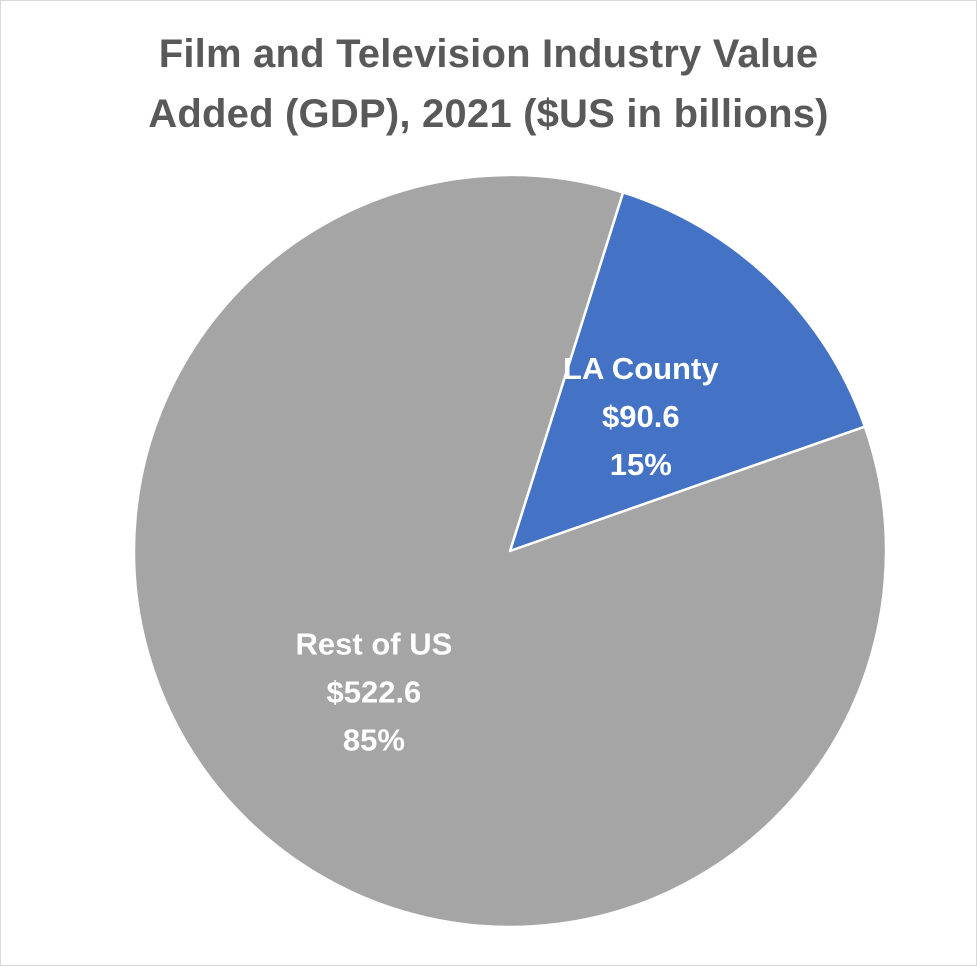  I want to click on pie-slice-la-county, so click(687, 372).